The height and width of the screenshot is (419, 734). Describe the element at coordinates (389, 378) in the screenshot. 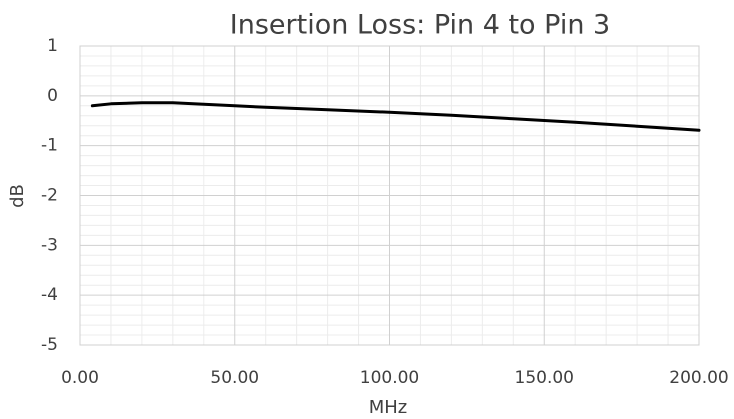

I see `x-tick-label: 100.00` at that location.